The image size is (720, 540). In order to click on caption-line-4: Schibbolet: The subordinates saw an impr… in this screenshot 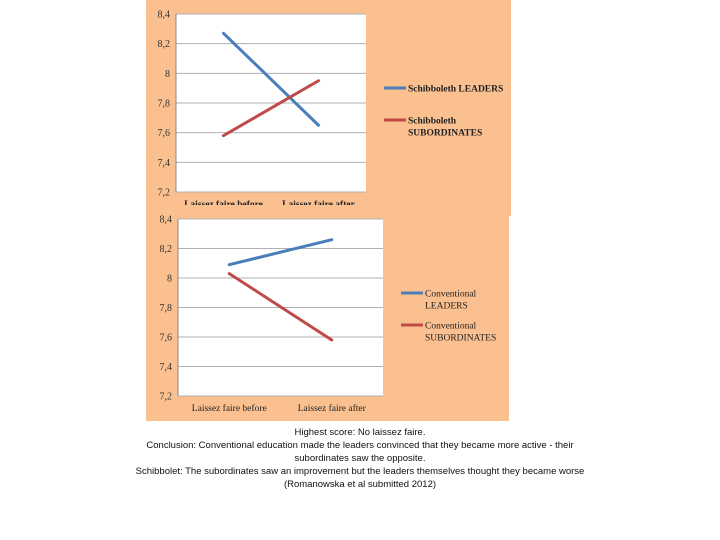, I will do `click(360, 471)`.